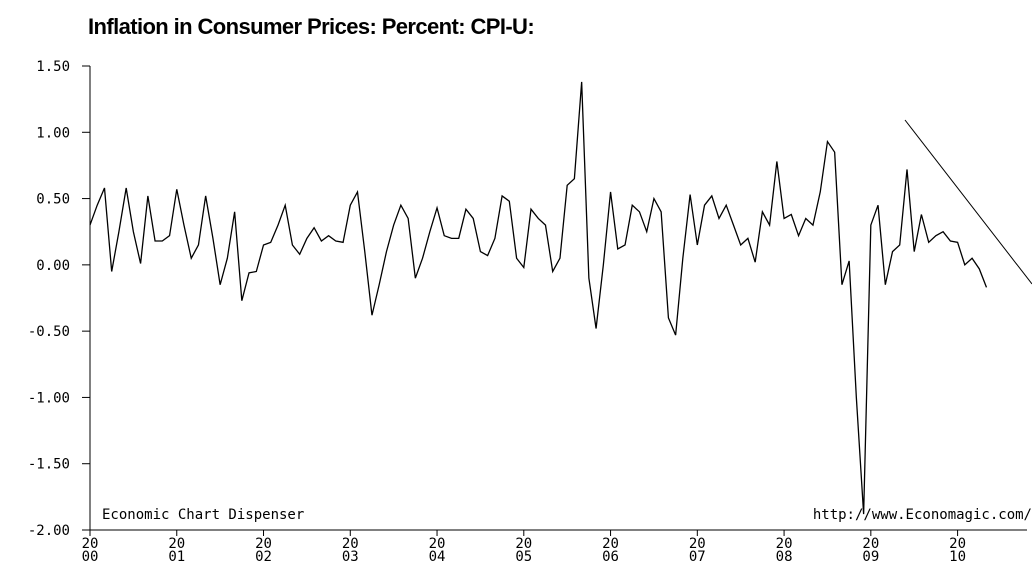 This screenshot has height=576, width=1032. What do you see at coordinates (957, 550) in the screenshot?
I see `x-tick-label: 20 10` at bounding box center [957, 550].